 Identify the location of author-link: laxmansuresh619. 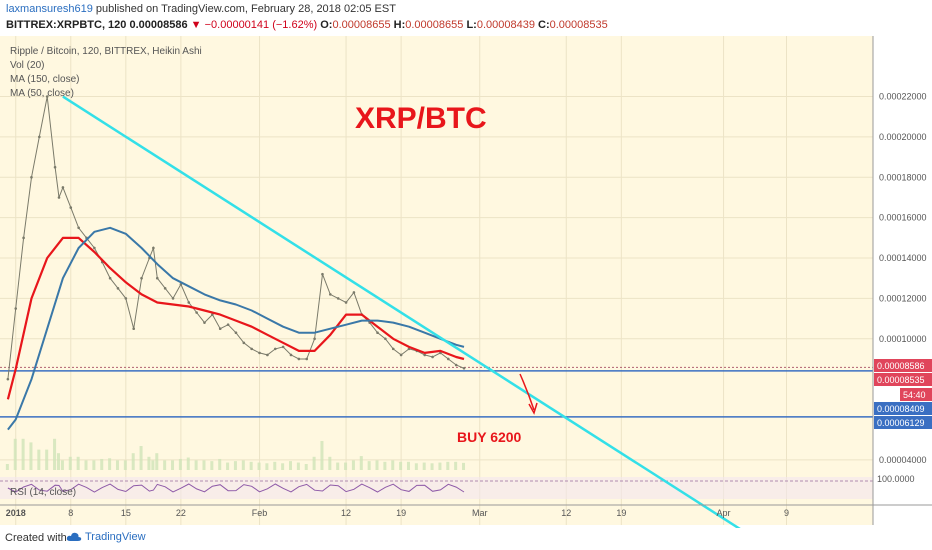
(49, 9).